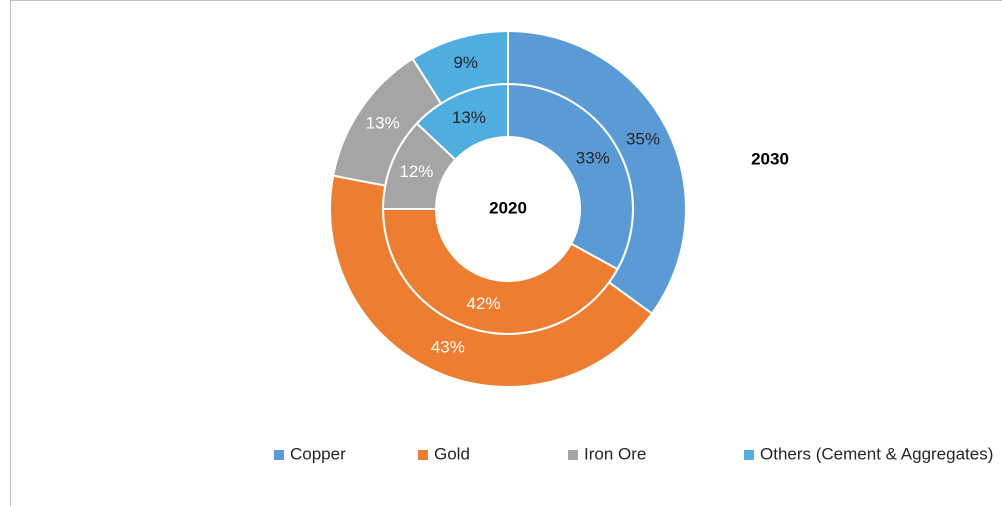 The height and width of the screenshot is (506, 1002). Describe the element at coordinates (448, 347) in the screenshot. I see `data-label: 43%` at that location.